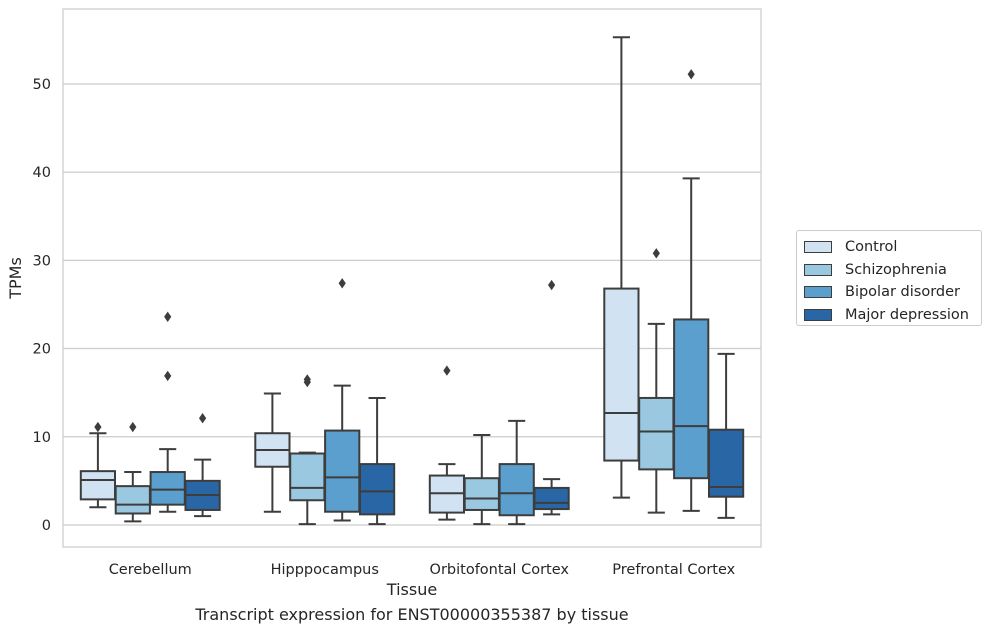  What do you see at coordinates (871, 247) in the screenshot?
I see `legend-label: Control` at bounding box center [871, 247].